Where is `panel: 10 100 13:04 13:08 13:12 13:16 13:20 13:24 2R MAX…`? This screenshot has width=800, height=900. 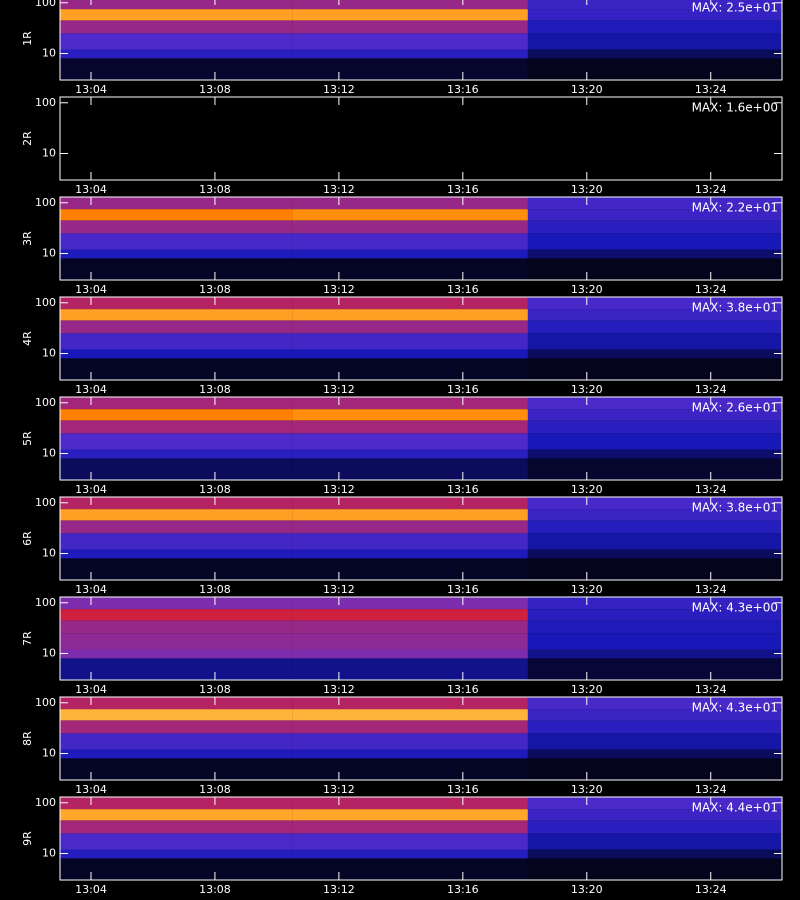 panel: 10 100 13:04 13:08 13:12 13:16 13:20 13:24 2R MAX… is located at coordinates (402, 146).